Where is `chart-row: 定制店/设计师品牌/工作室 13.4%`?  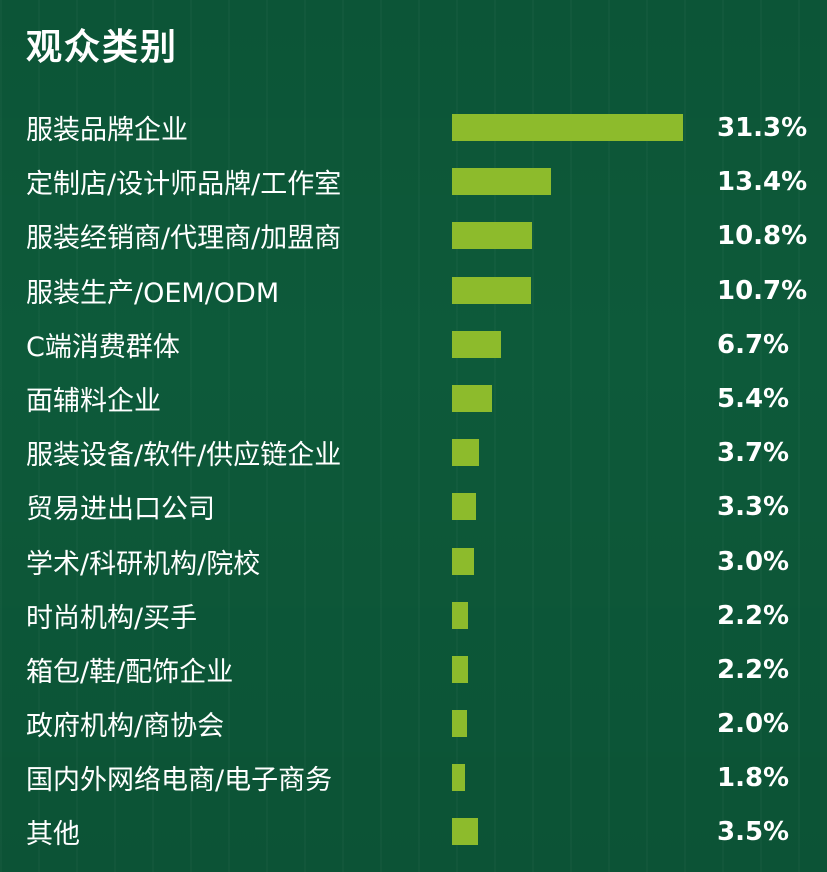
chart-row: 定制店/设计师品牌/工作室 13.4% is located at coordinates (413, 181).